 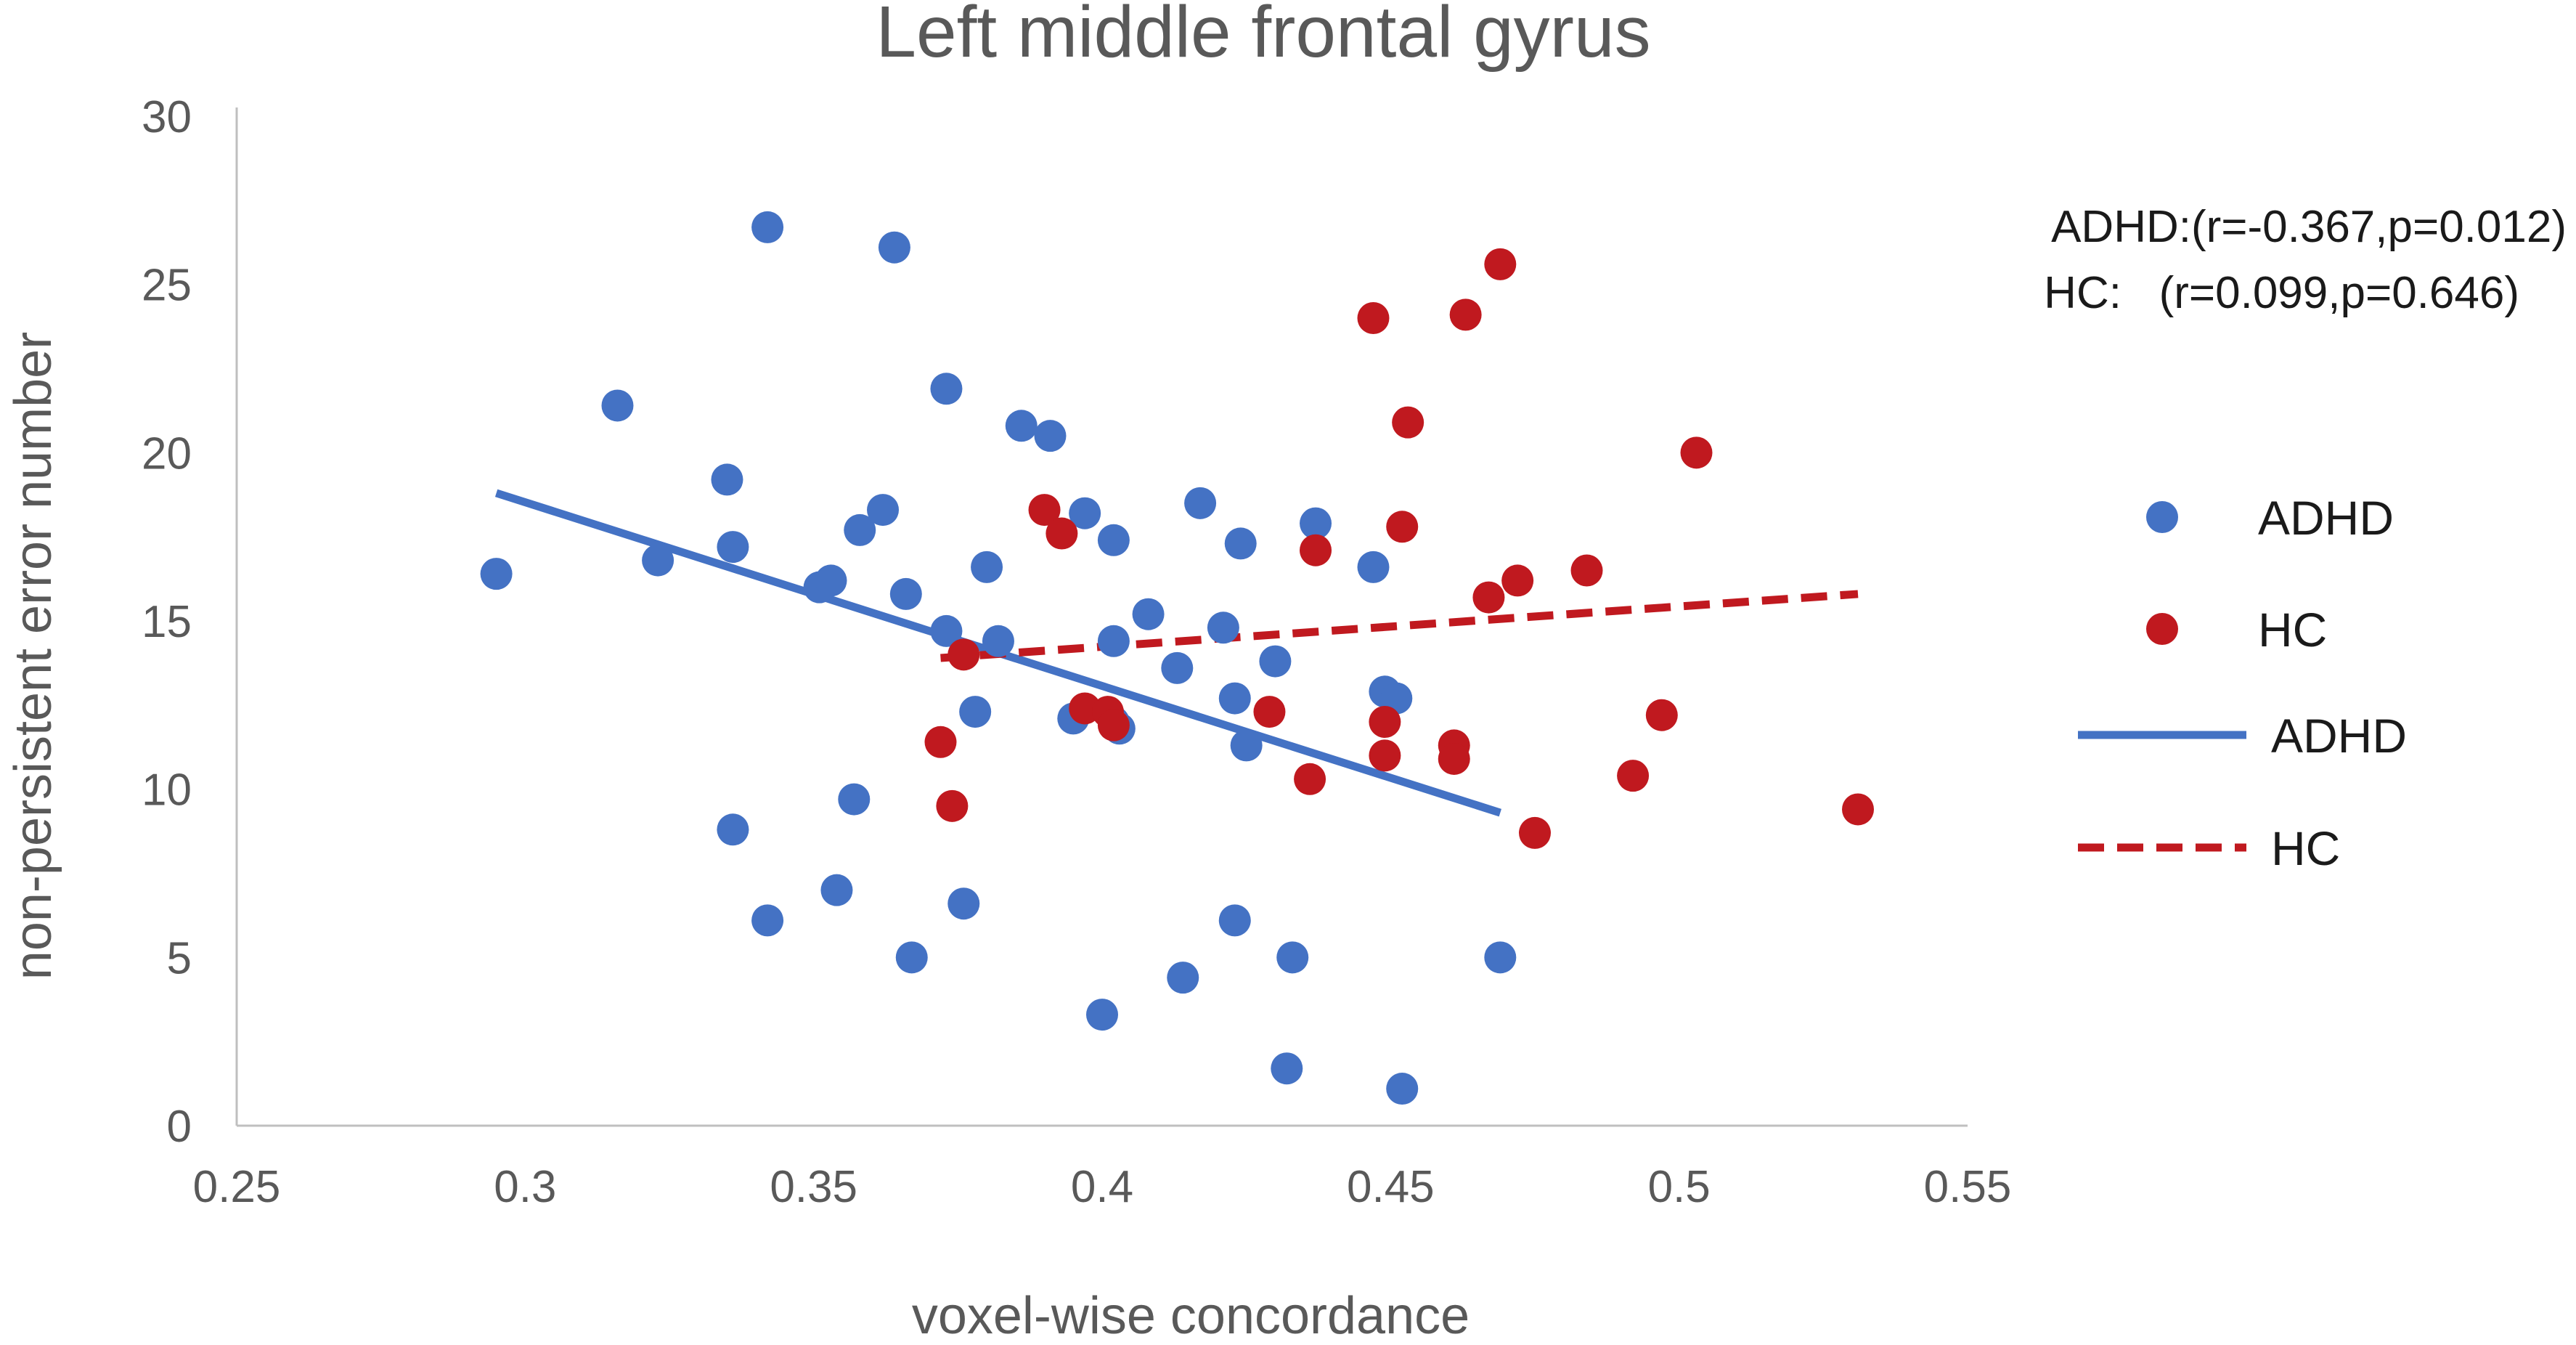 What do you see at coordinates (1263, 36) in the screenshot?
I see `chart-title: Left middle frontal gyrus` at bounding box center [1263, 36].